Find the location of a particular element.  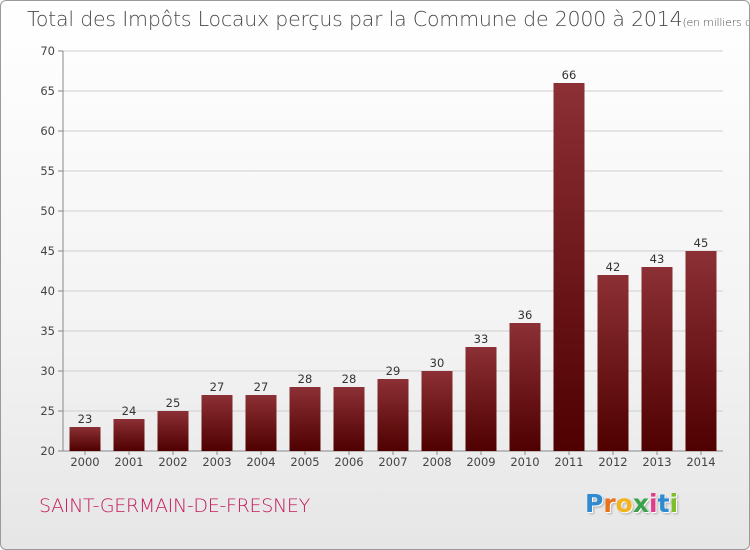

x-tick-label: 2009 is located at coordinates (480, 462).